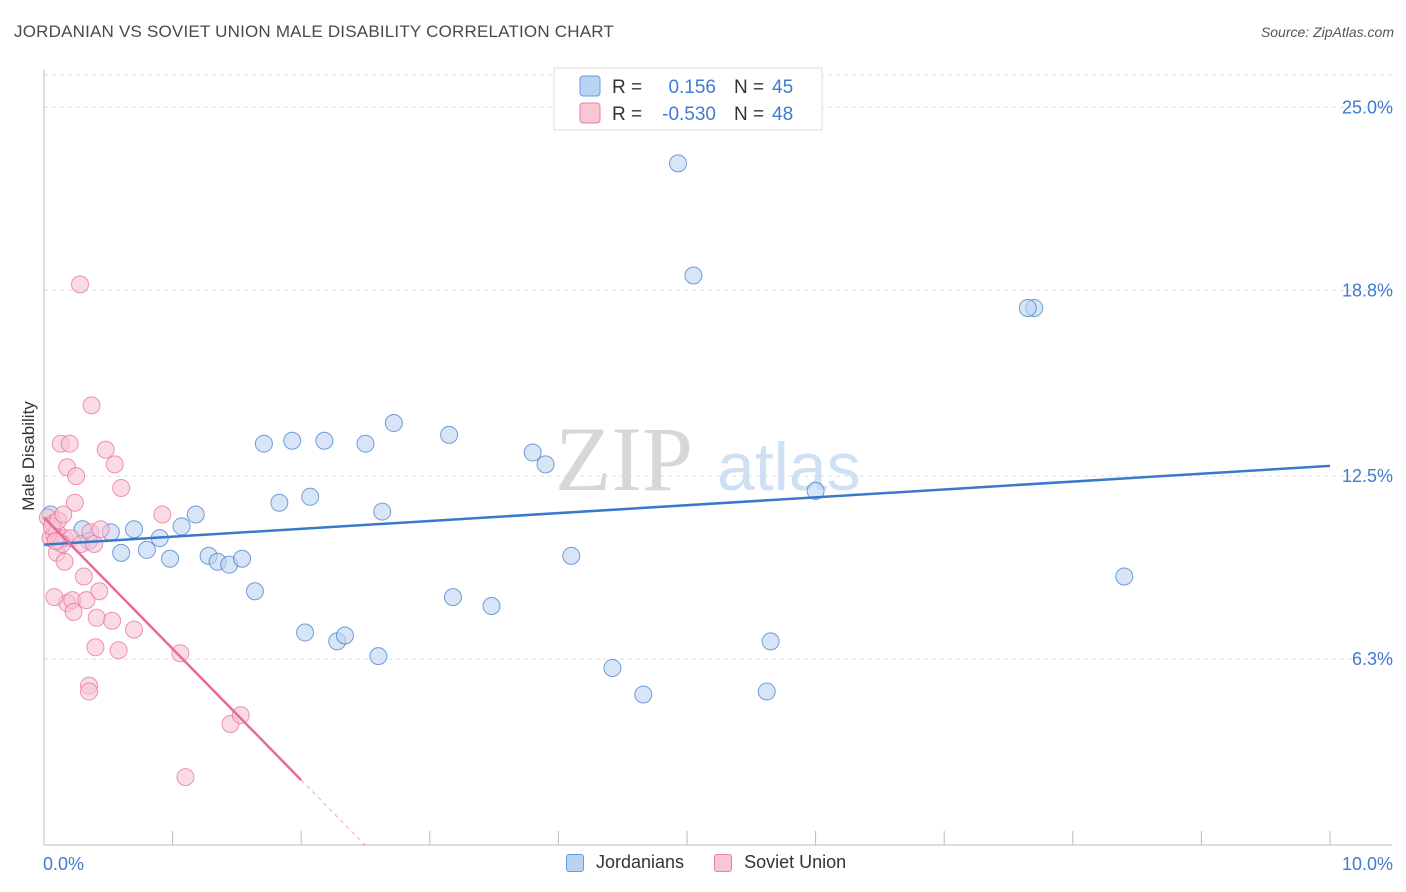 The height and width of the screenshot is (892, 1406). I want to click on trend-line-soviet-union-extension, so click(333, 812).